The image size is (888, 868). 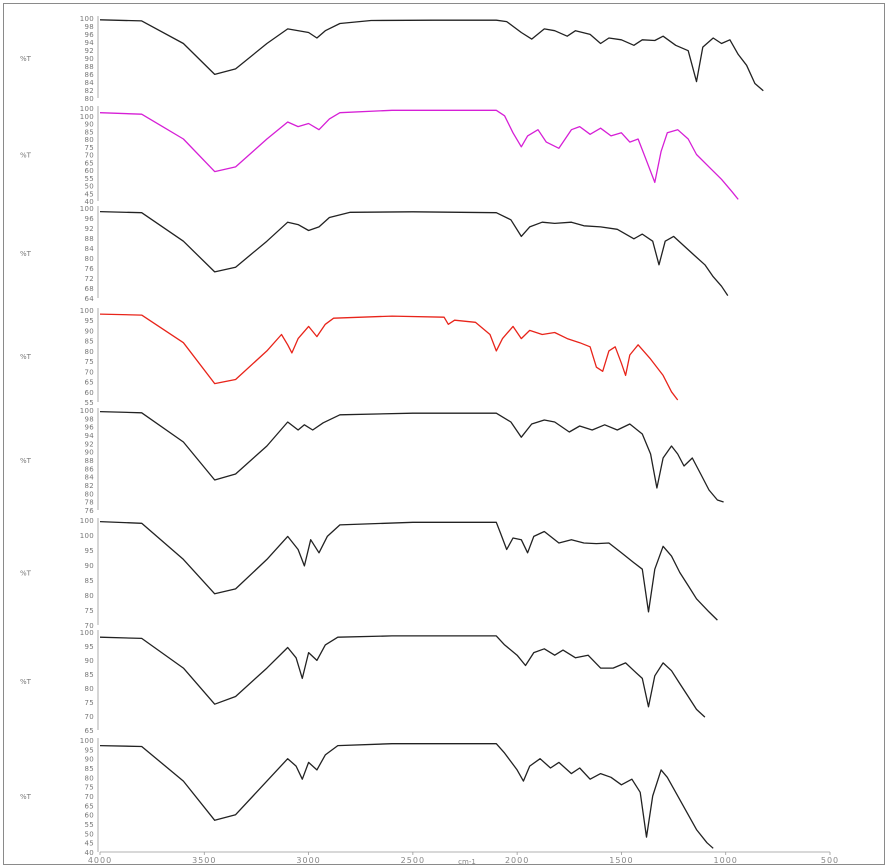 What do you see at coordinates (204, 860) in the screenshot?
I see `x-tick-label: 3500` at bounding box center [204, 860].